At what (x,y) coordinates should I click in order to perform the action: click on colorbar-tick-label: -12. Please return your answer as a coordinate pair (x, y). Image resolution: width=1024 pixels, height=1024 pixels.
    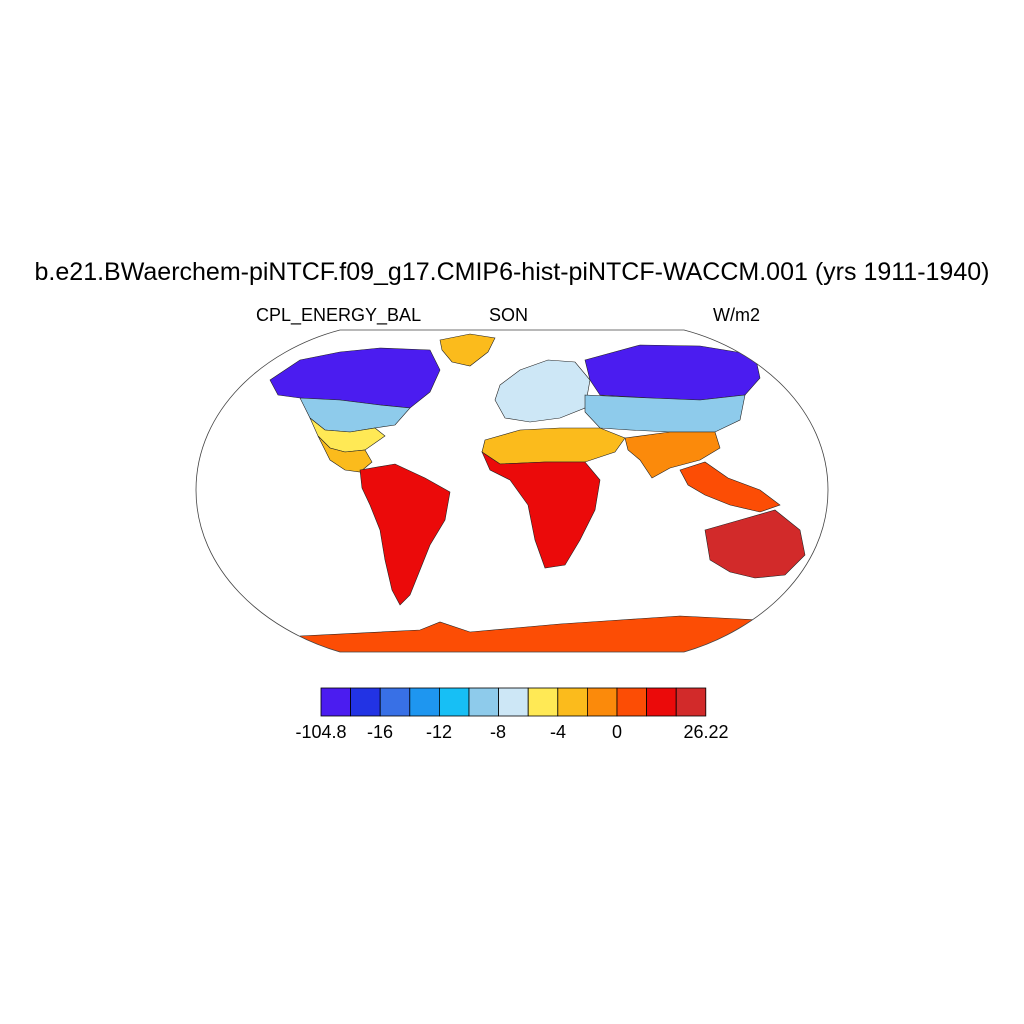
    Looking at the image, I should click on (439, 732).